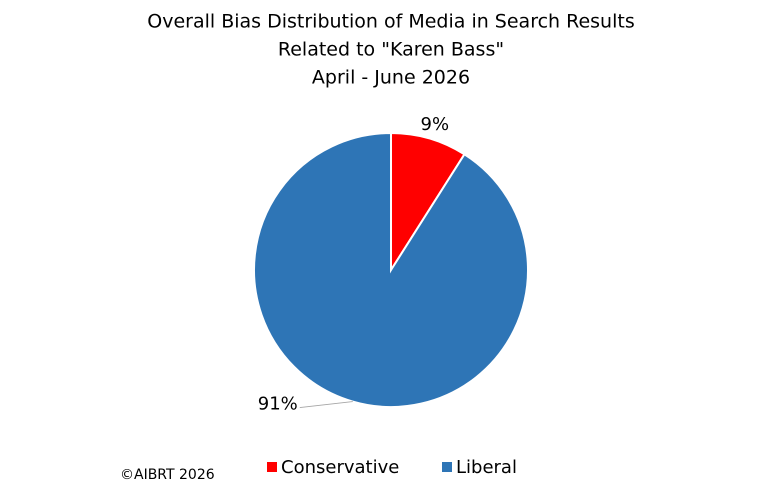  I want to click on leader-line, so click(326, 405).